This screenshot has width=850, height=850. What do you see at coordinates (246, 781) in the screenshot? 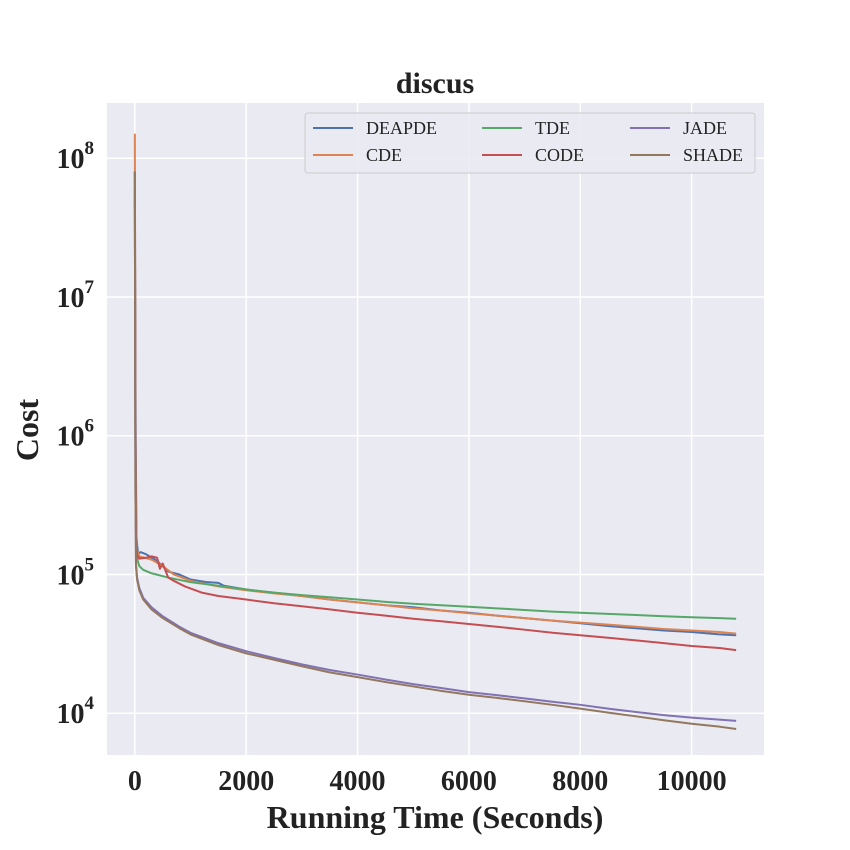
I see `x-tick-label: 2000` at bounding box center [246, 781].